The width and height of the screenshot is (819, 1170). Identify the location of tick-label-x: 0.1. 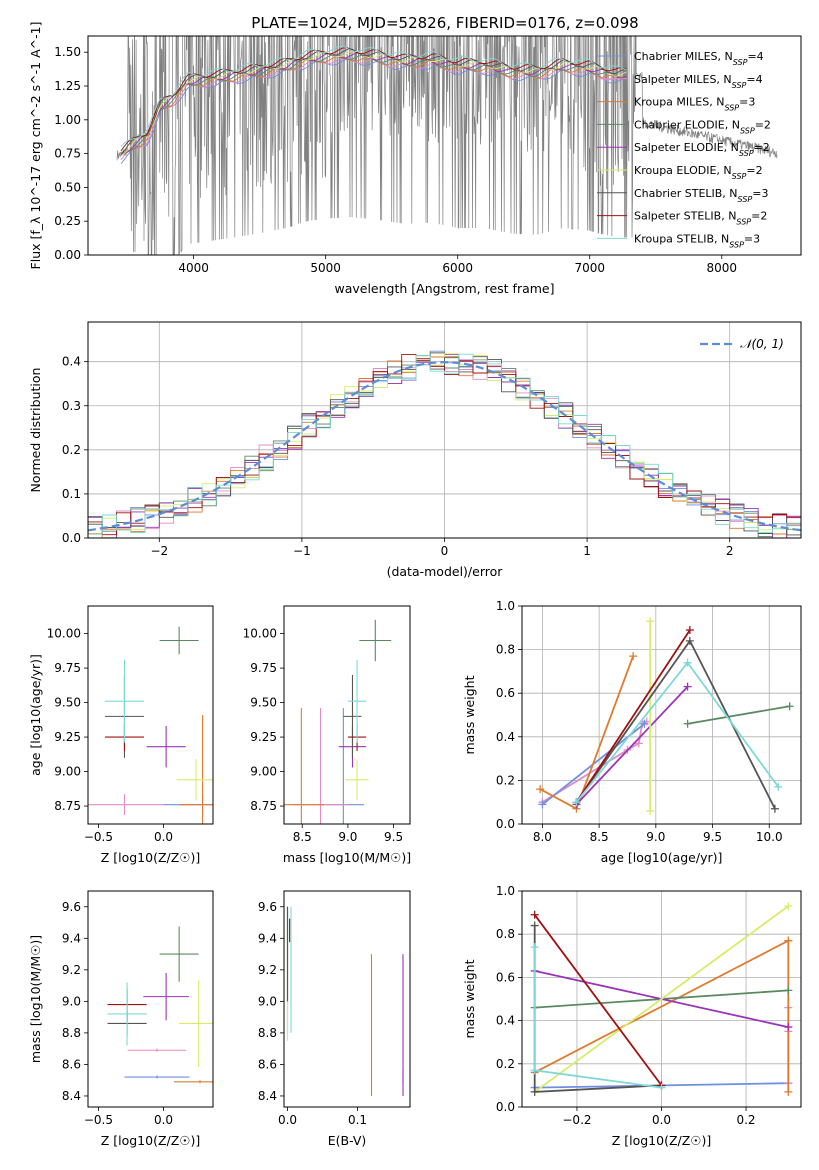
(357, 1120).